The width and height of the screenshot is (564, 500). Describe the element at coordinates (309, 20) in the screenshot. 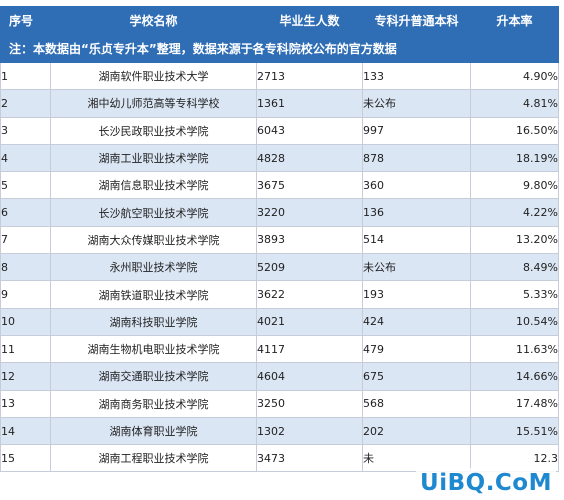

I see `column-header-graduates: 毕业生人数` at that location.